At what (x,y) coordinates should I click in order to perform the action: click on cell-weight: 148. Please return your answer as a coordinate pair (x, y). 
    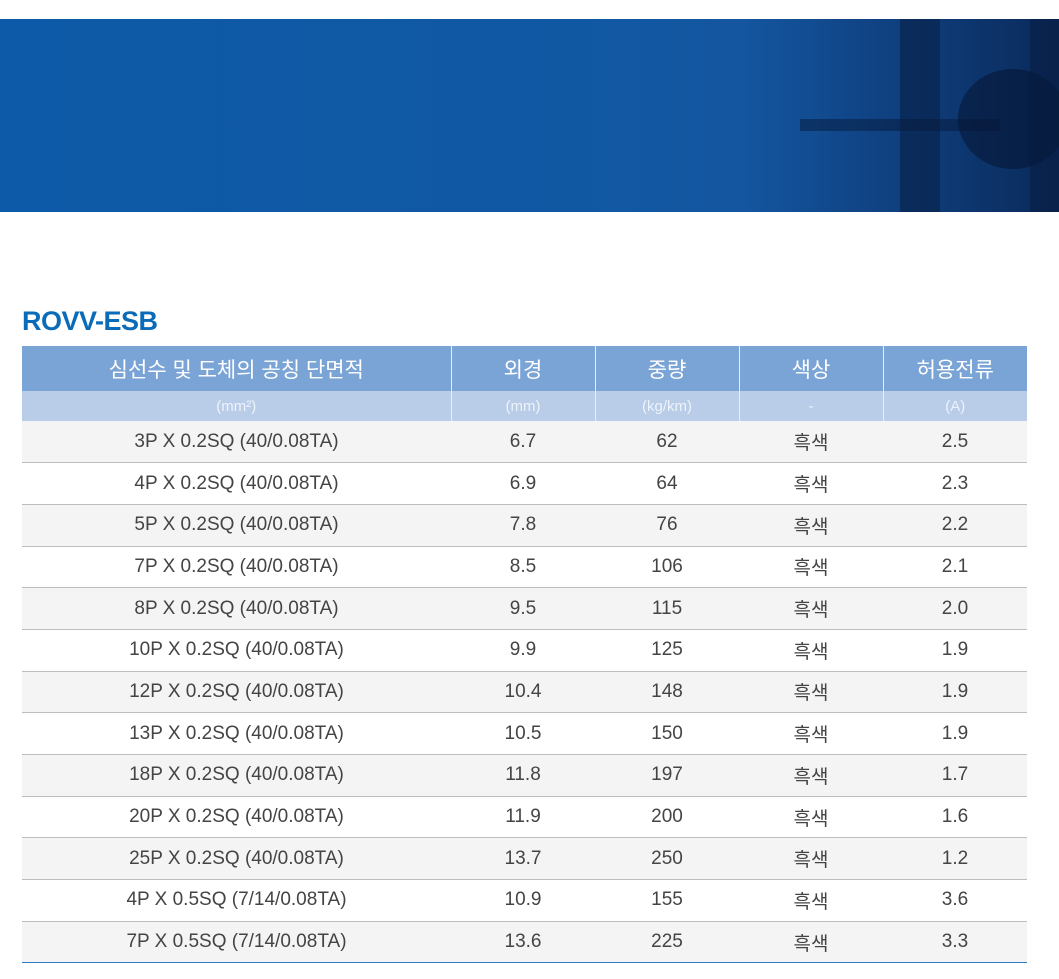
    Looking at the image, I should click on (667, 692).